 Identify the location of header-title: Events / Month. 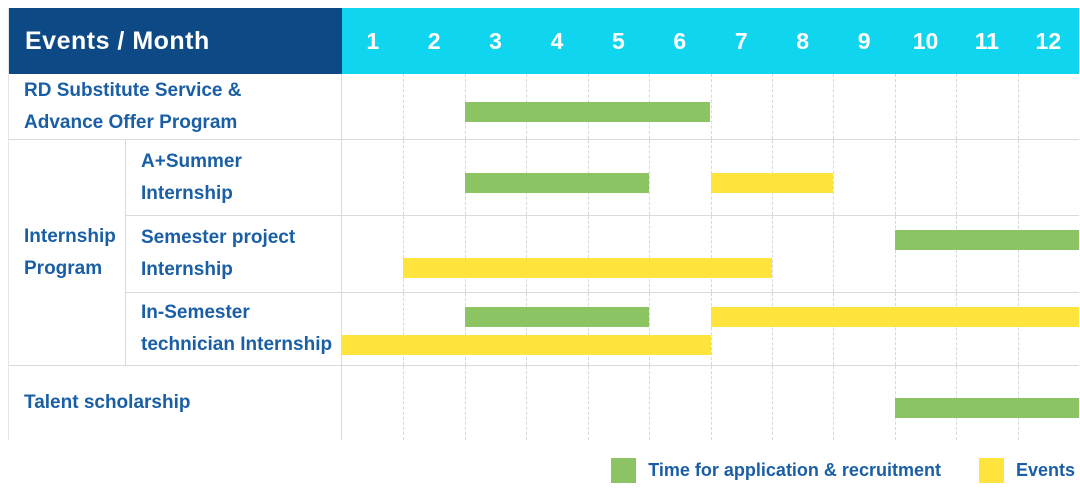
(117, 40).